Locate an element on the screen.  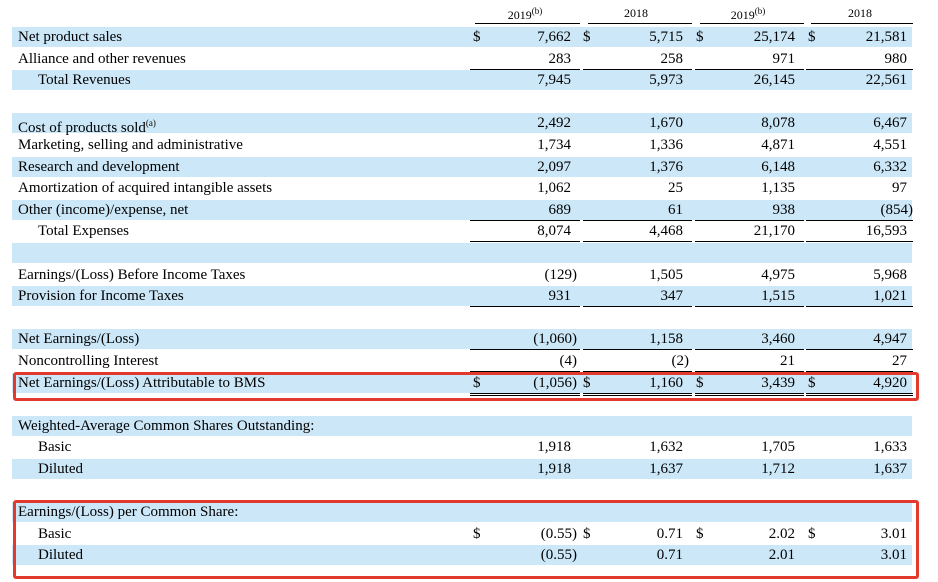
footnote-mark: (b) is located at coordinates (760, 11).